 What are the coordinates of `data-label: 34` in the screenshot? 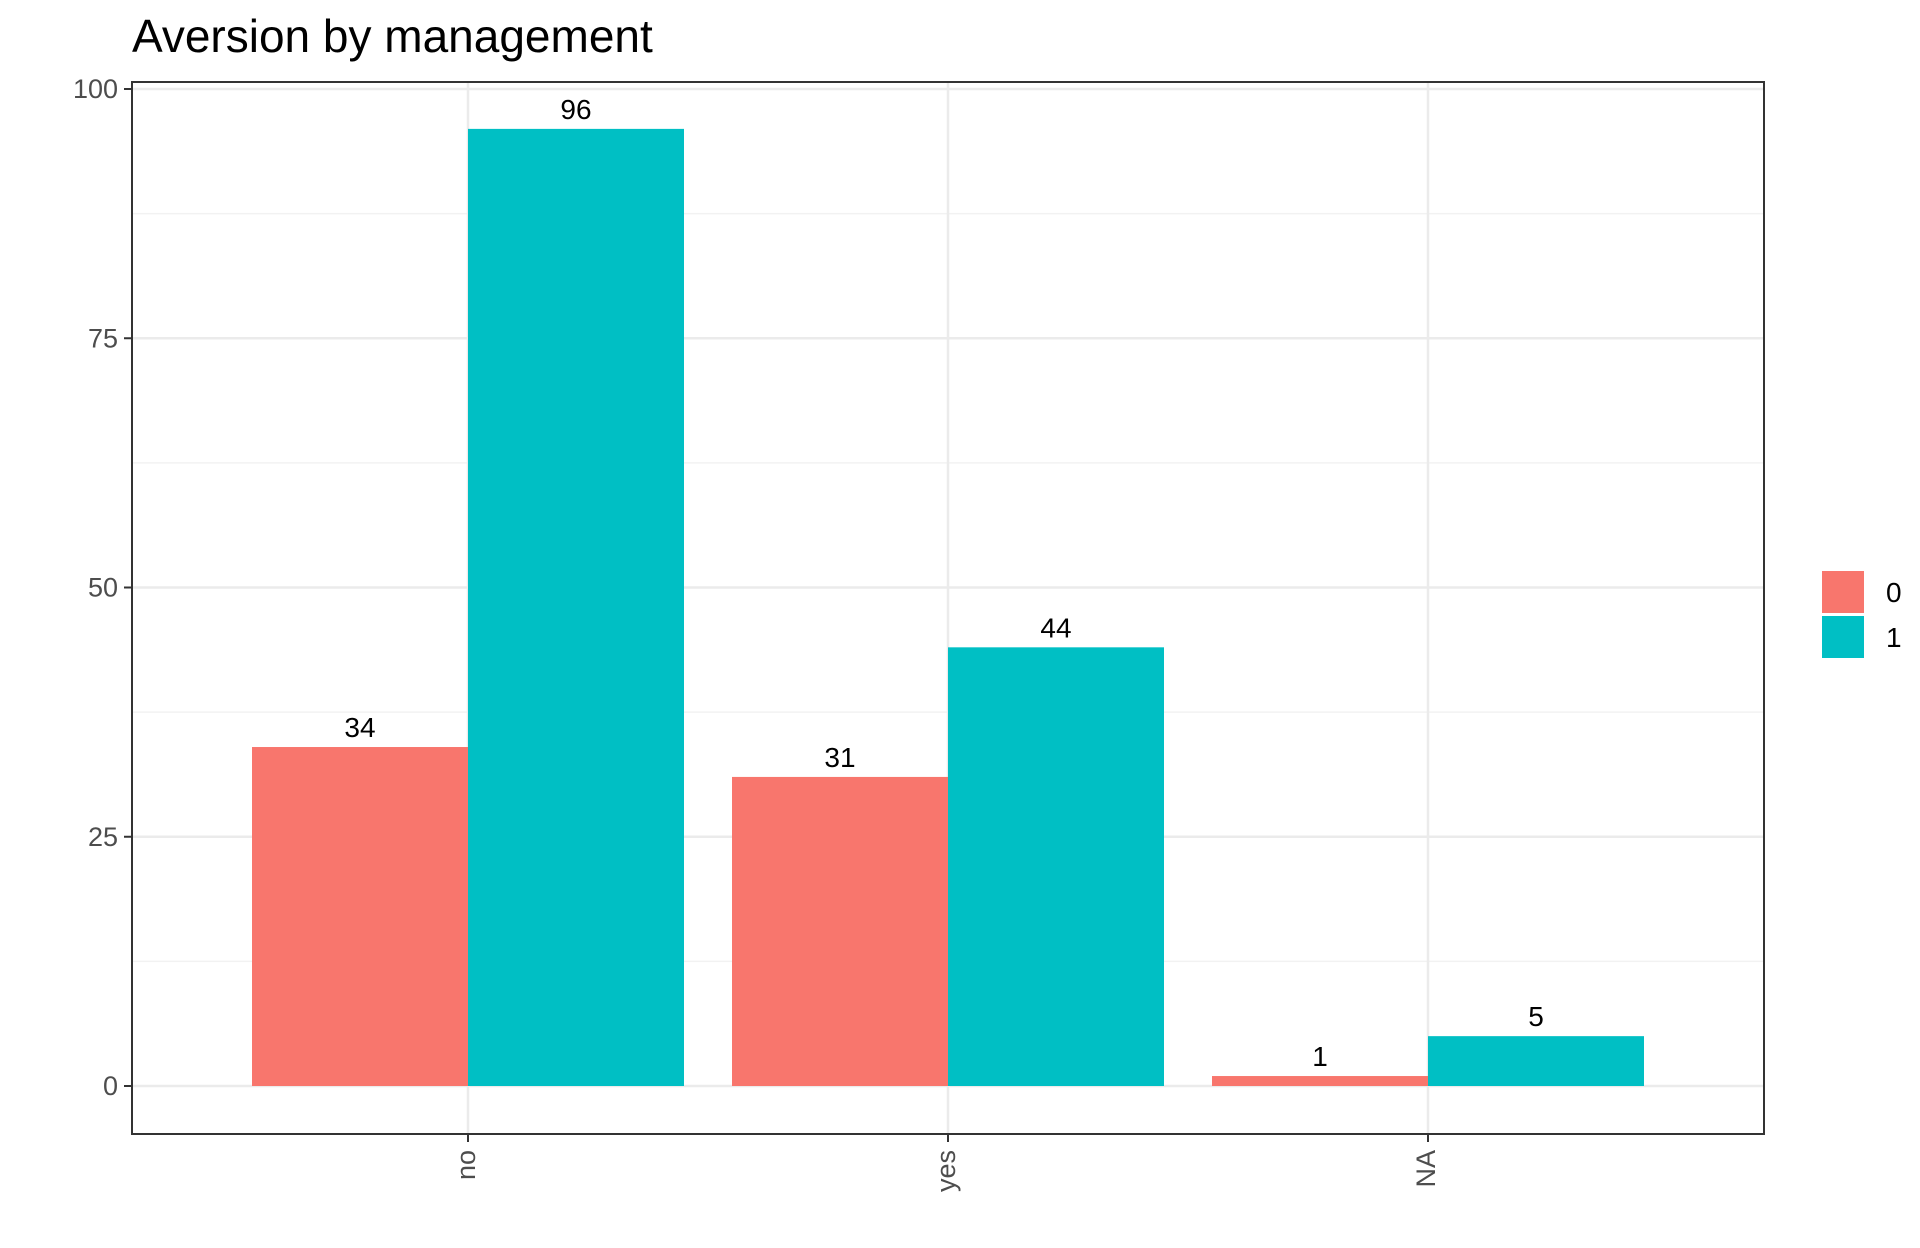 It's located at (359, 727).